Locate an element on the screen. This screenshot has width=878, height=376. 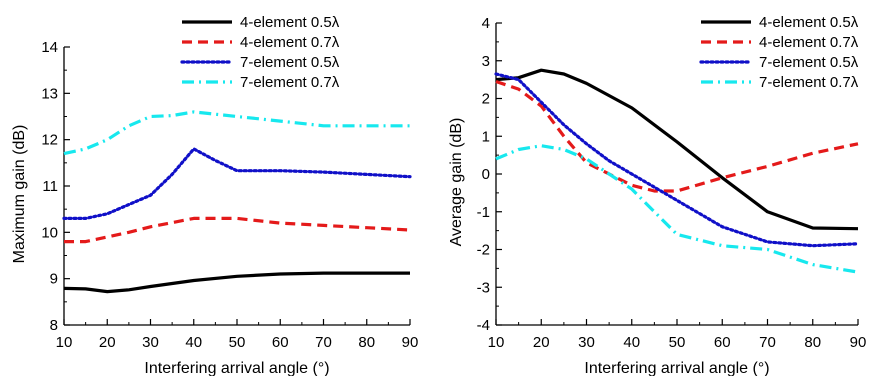
y-tick-label: 11 is located at coordinates (50, 186).